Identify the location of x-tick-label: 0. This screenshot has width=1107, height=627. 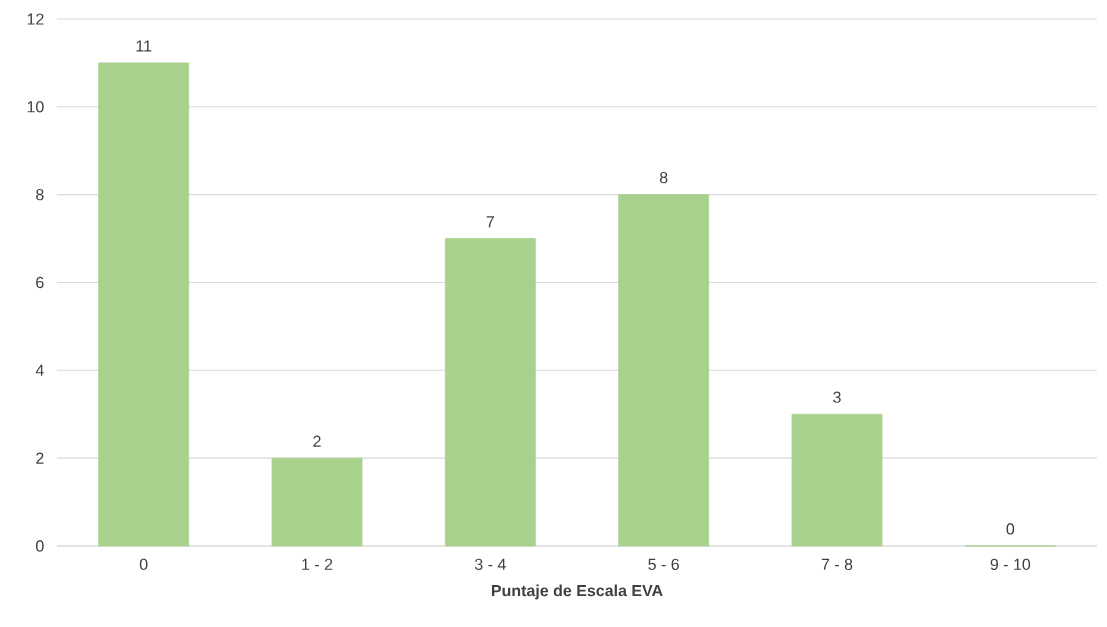
(143, 564).